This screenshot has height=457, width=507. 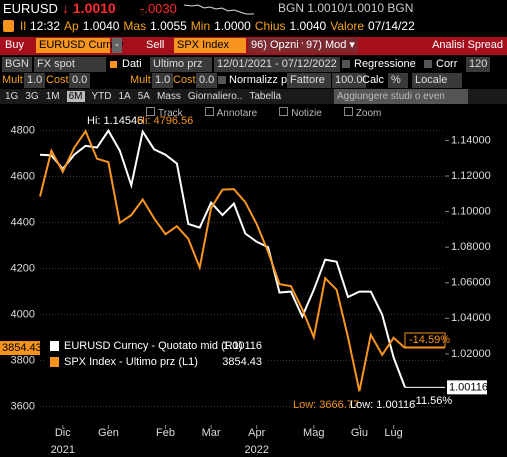 What do you see at coordinates (437, 80) in the screenshot?
I see `currency-field: Locale` at bounding box center [437, 80].